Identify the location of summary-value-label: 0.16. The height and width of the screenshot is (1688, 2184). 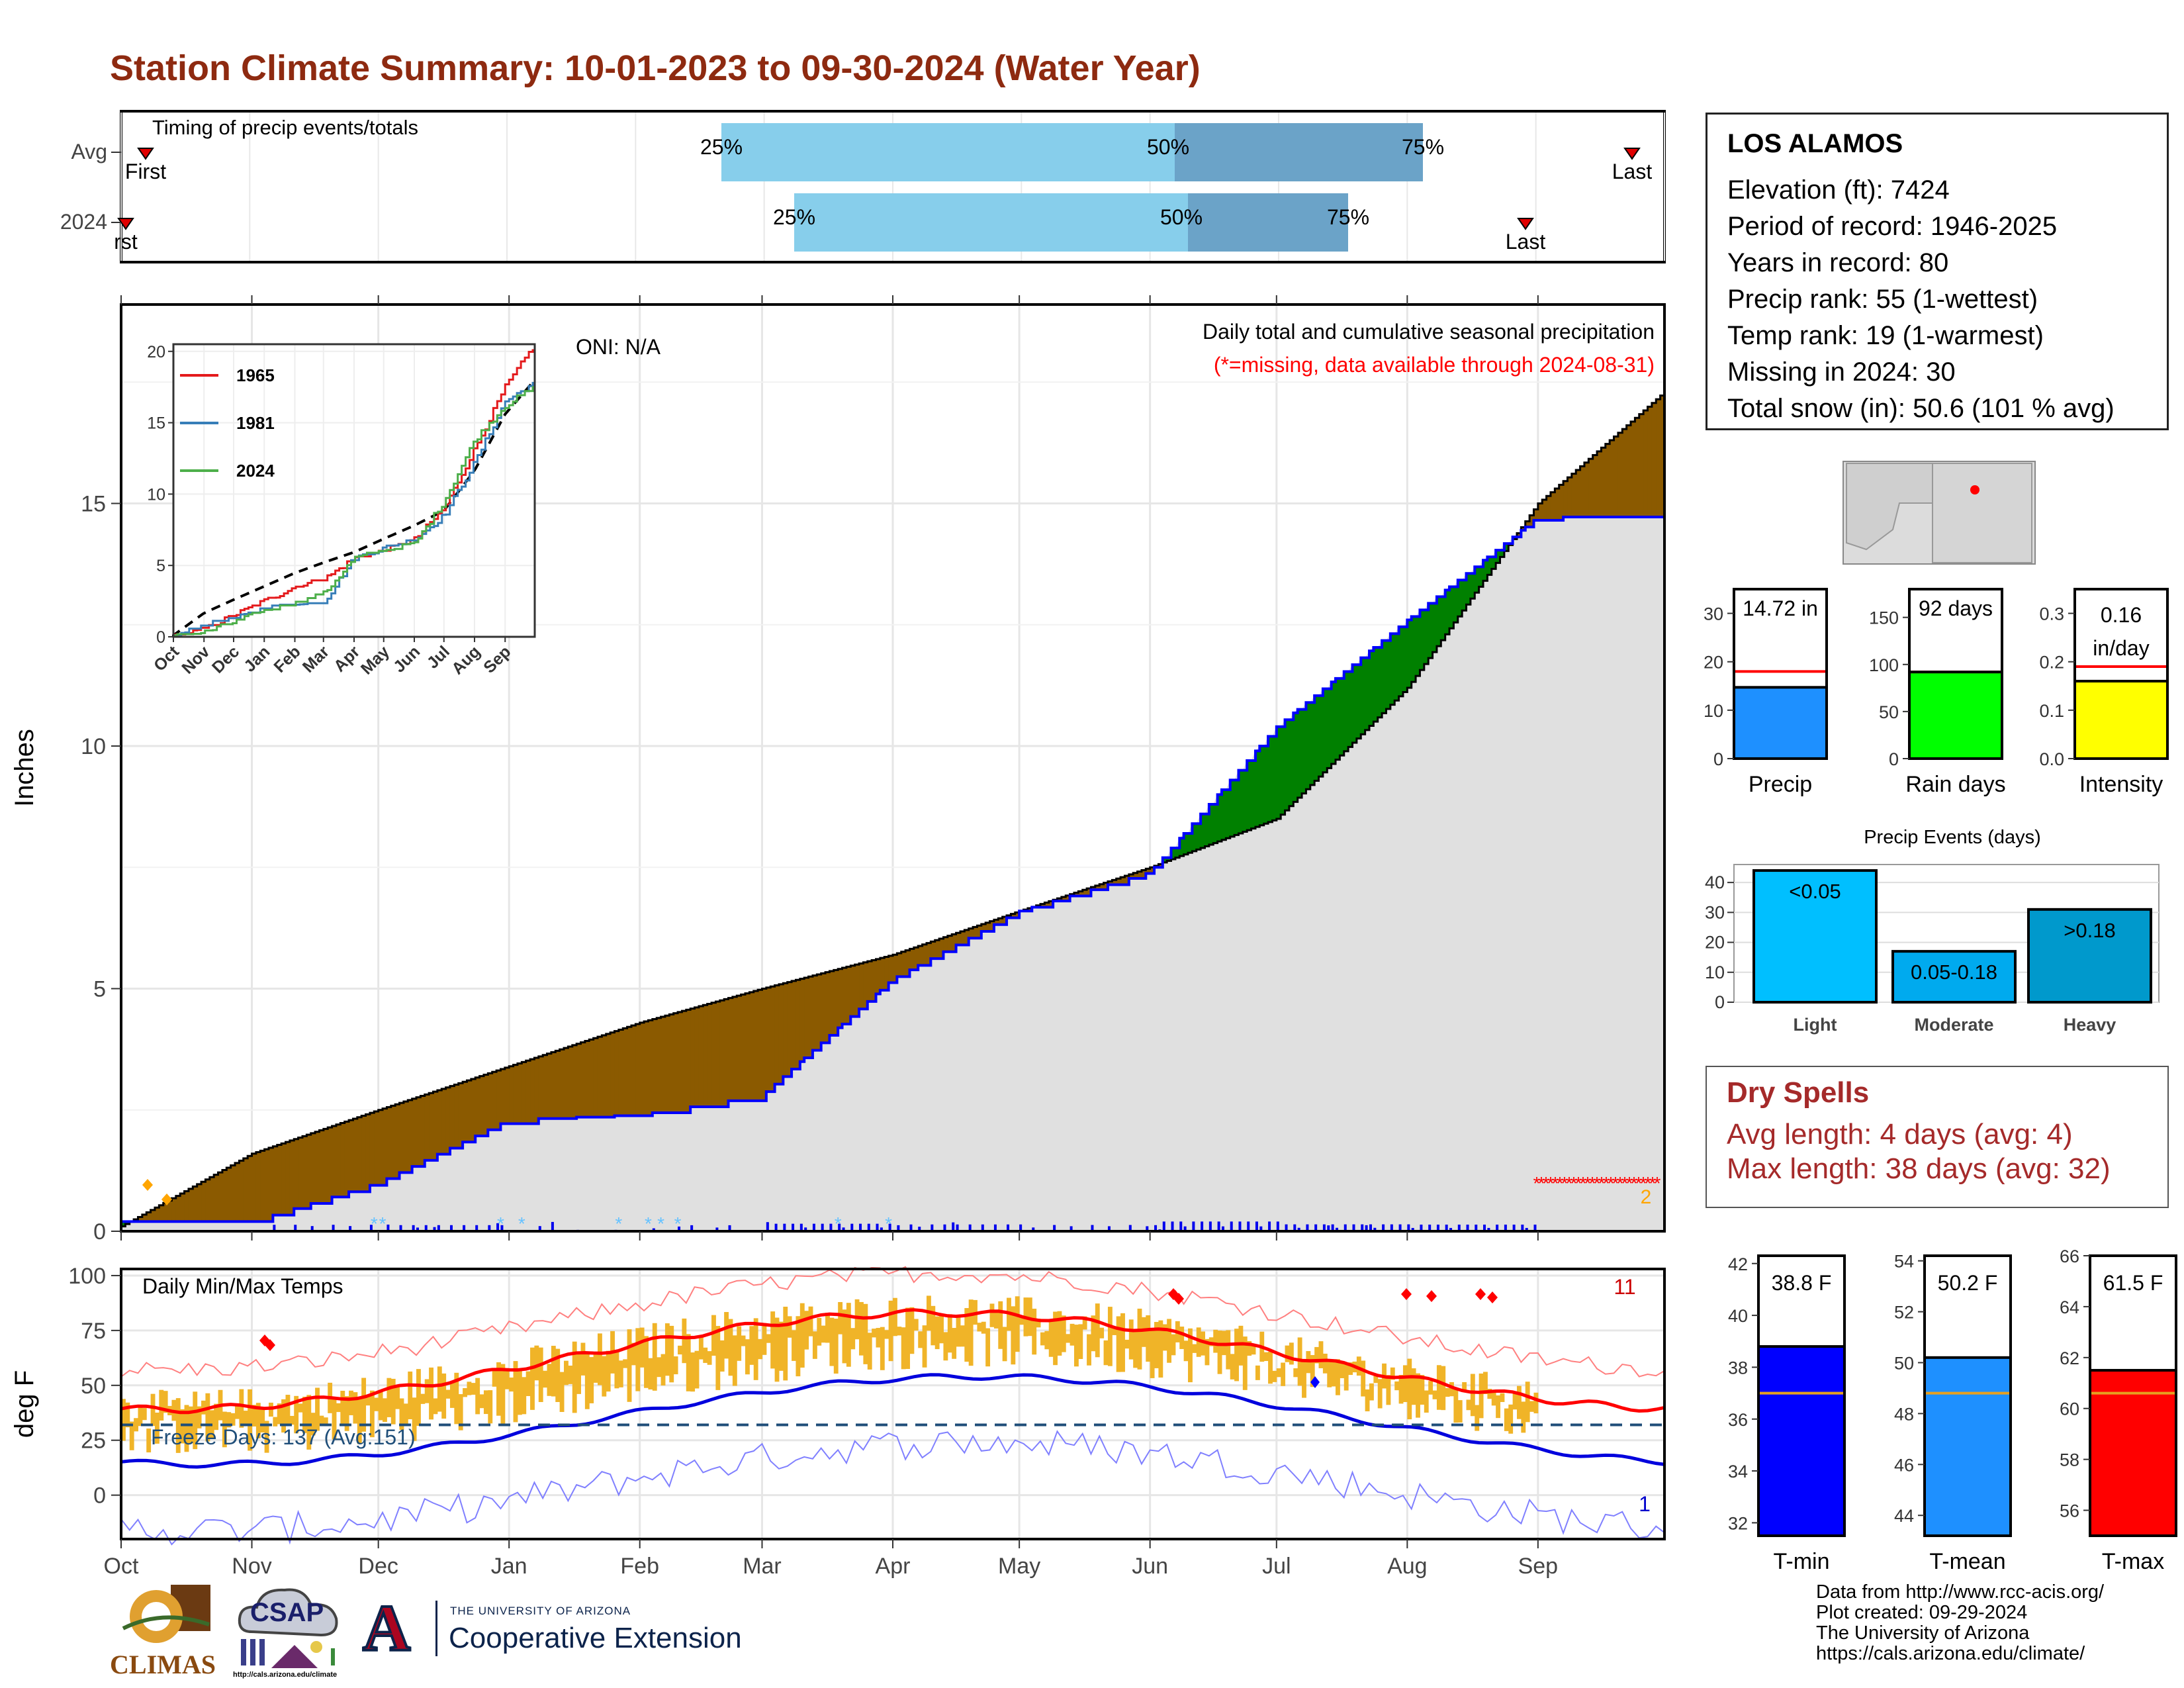
(2121, 615).